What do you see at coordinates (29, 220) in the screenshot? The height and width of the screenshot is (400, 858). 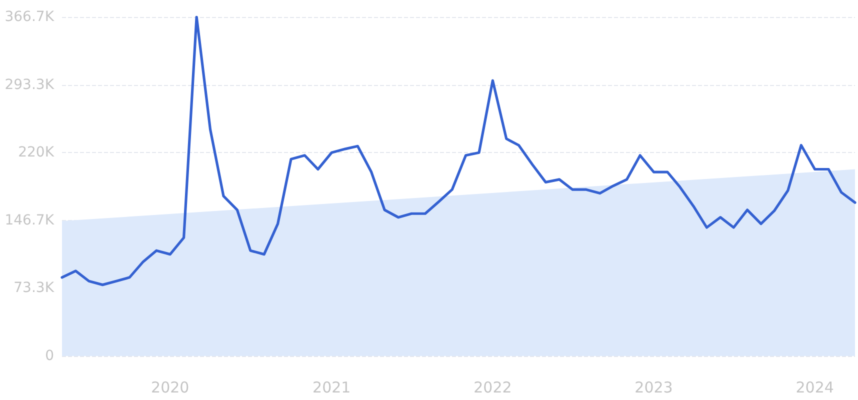 I see `y-tick-label: 146.7K` at bounding box center [29, 220].